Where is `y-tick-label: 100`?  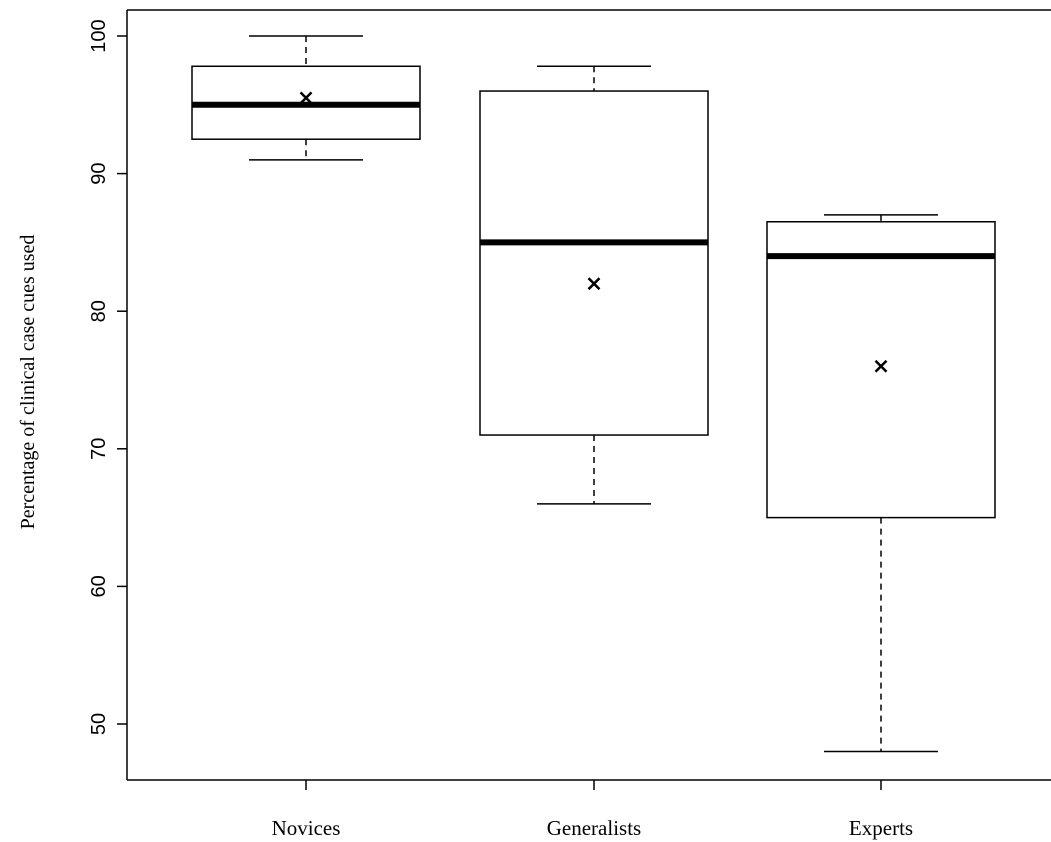 y-tick-label: 100 is located at coordinates (99, 35).